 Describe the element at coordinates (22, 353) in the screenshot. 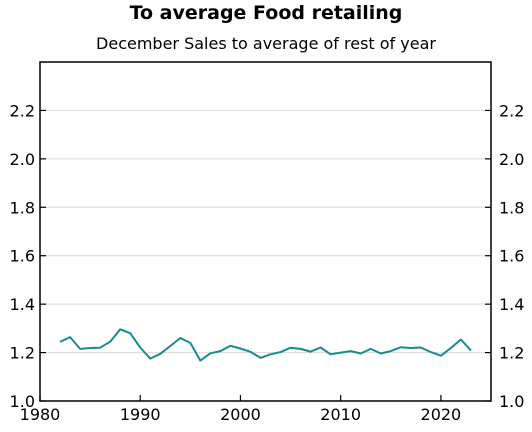

I see `y-tick-label-left: 1.2` at that location.